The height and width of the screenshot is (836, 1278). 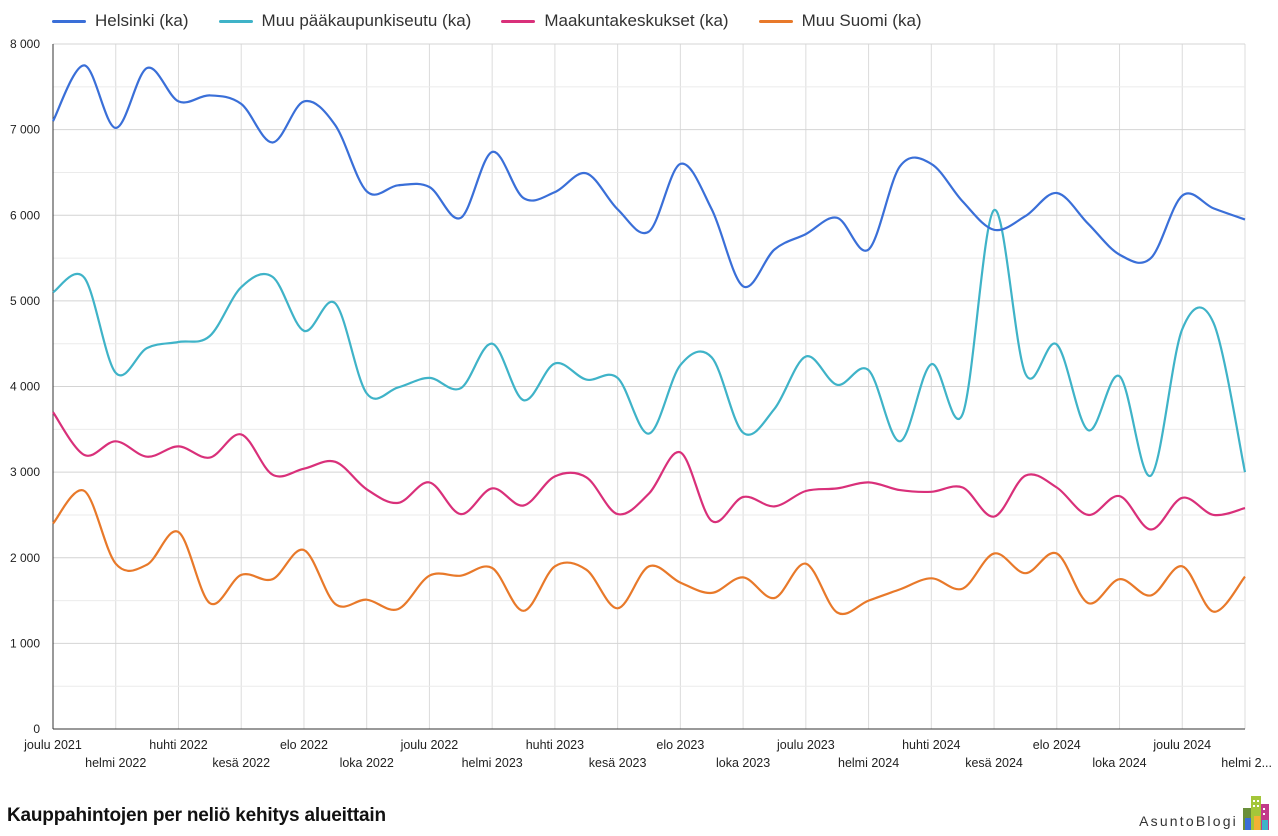 What do you see at coordinates (25, 643) in the screenshot?
I see `y-tick-label: 1 000` at bounding box center [25, 643].